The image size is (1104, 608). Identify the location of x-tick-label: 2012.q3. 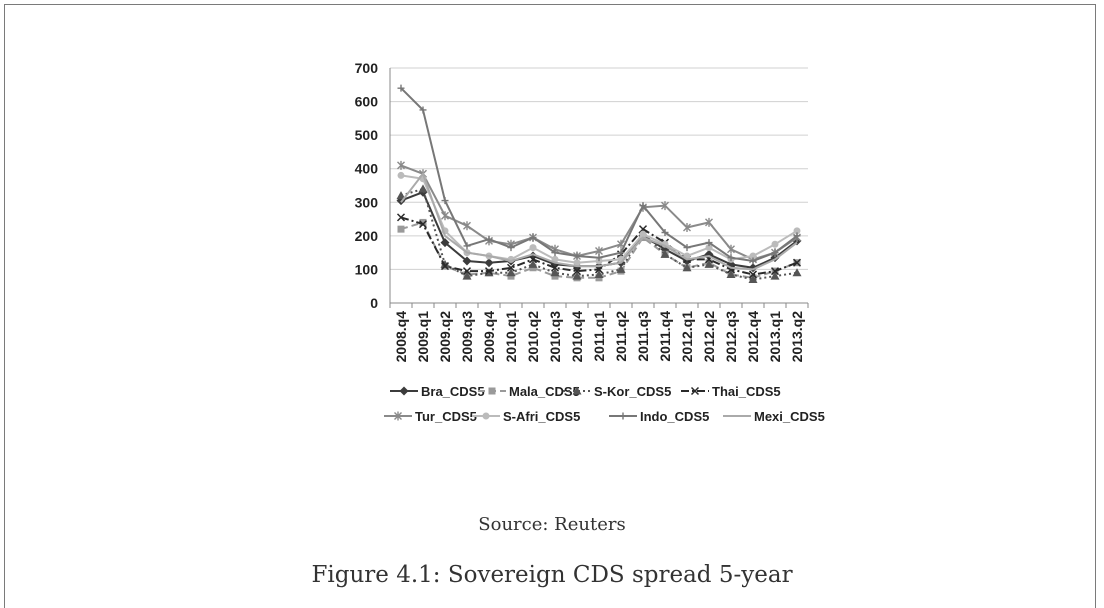
(731, 337).